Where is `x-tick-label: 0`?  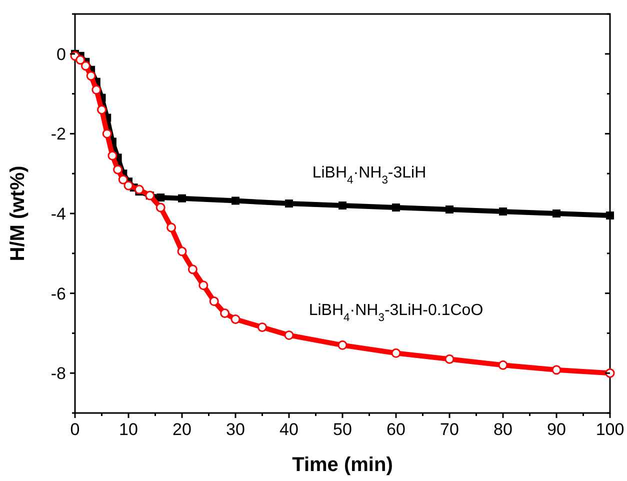
x-tick-label: 0 is located at coordinates (75, 429).